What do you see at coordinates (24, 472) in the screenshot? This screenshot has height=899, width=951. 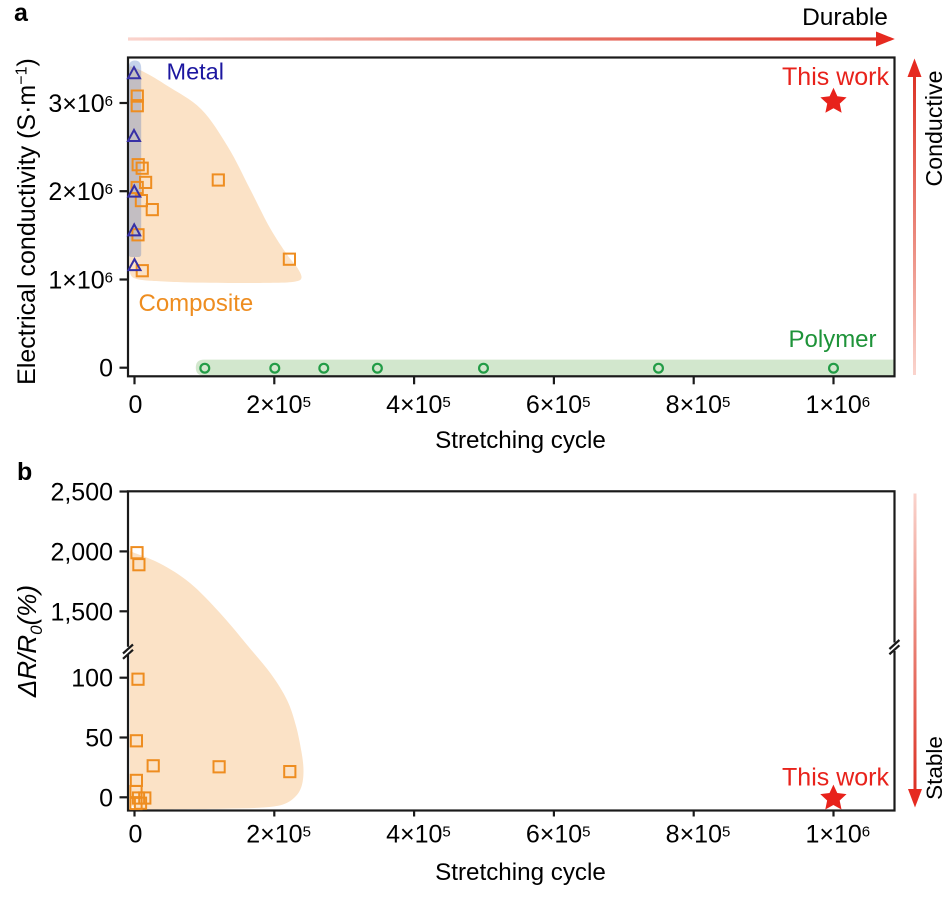 I see `svg-text: b` at bounding box center [24, 472].